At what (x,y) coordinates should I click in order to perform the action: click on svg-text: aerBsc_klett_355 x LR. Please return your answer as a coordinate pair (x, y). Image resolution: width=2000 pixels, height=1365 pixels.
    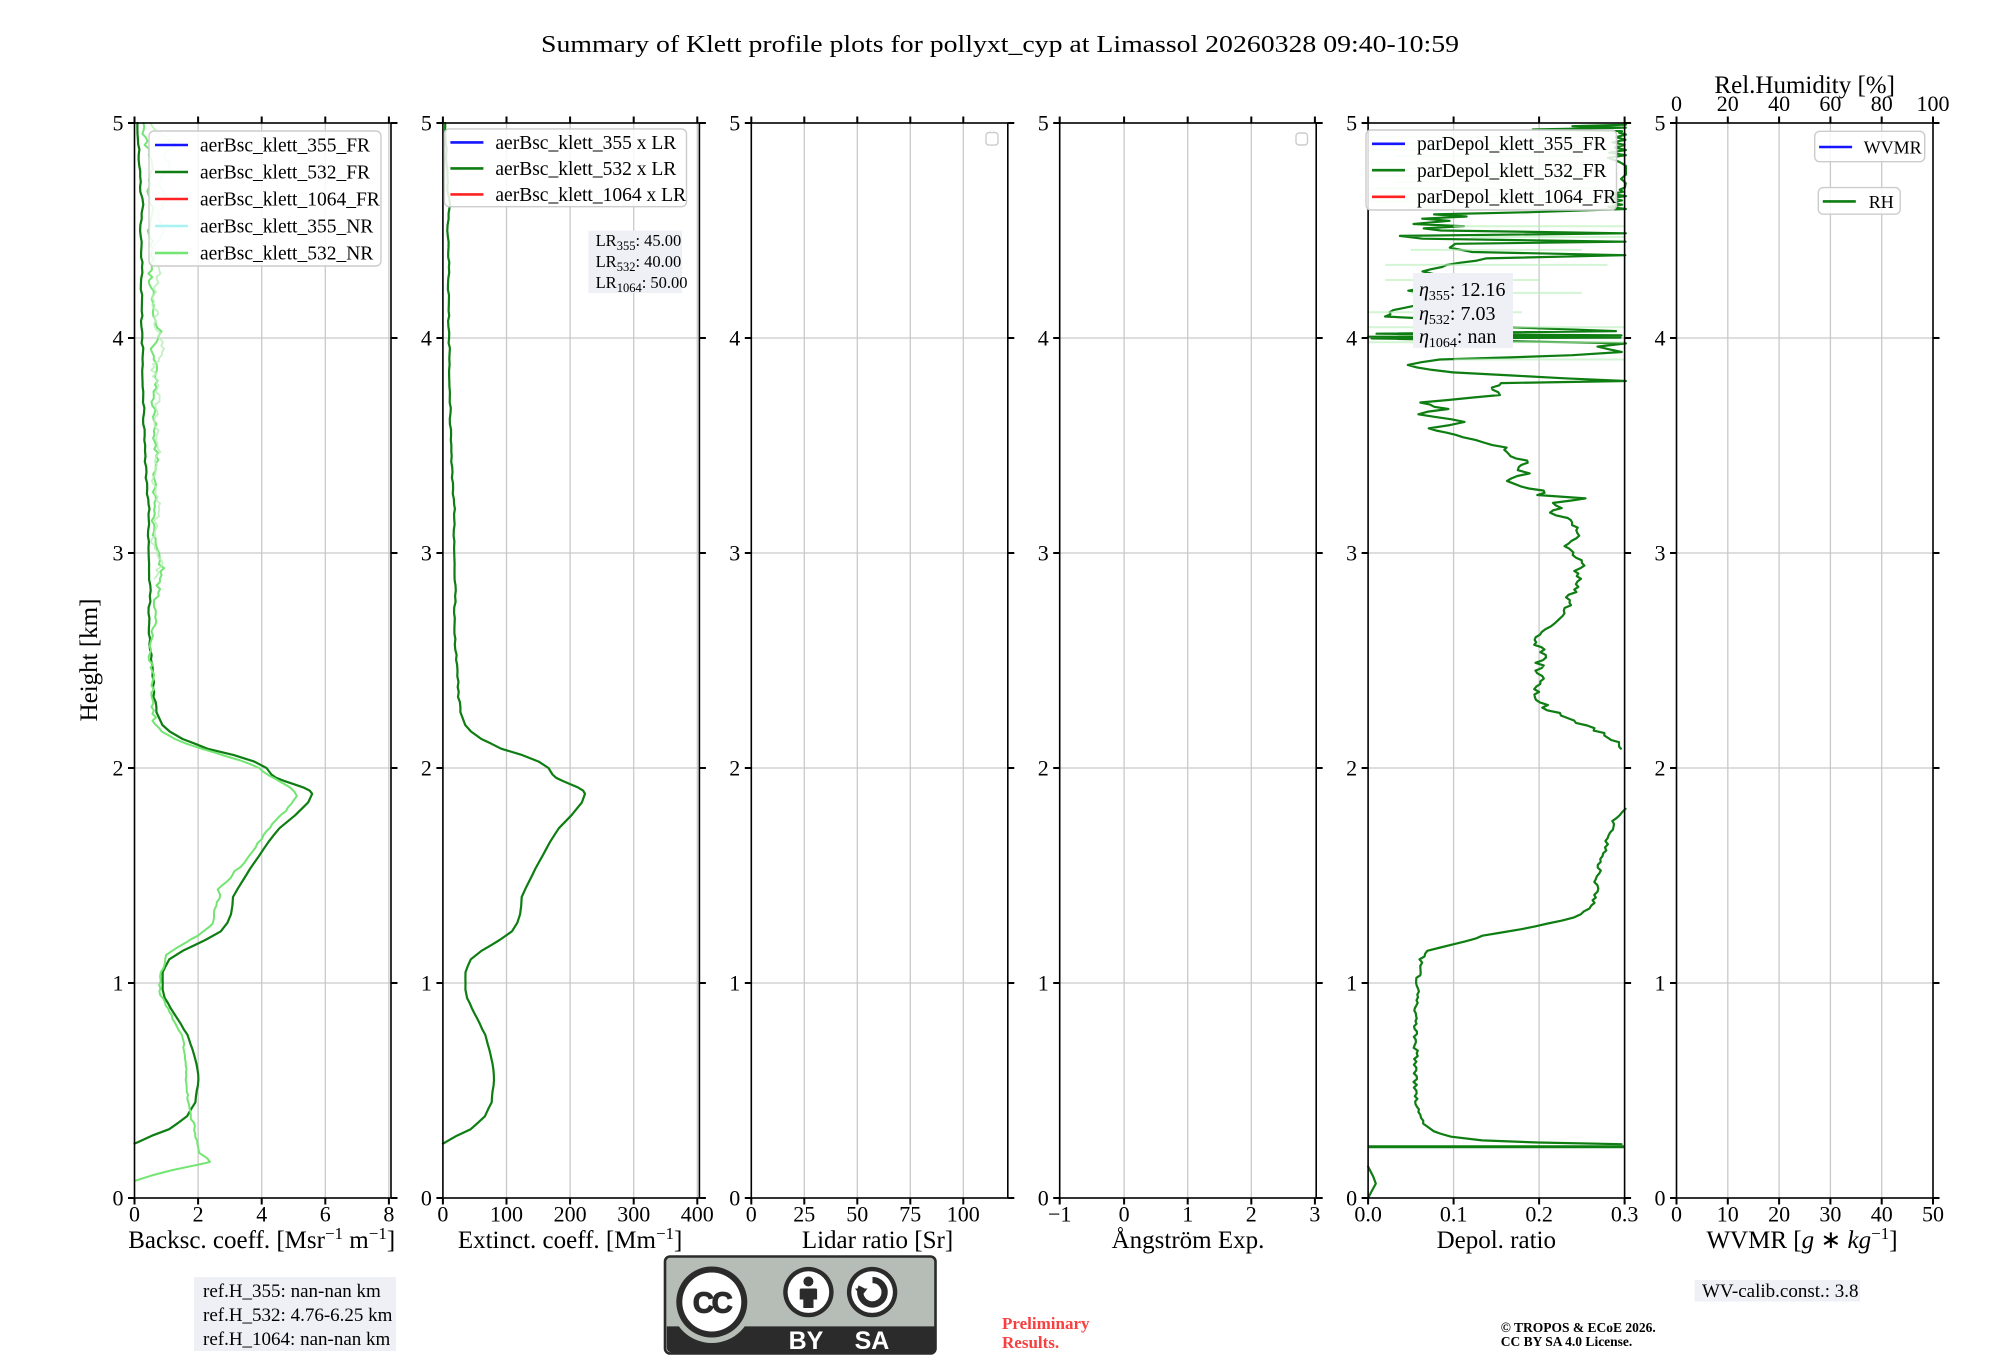
    Looking at the image, I should click on (585, 143).